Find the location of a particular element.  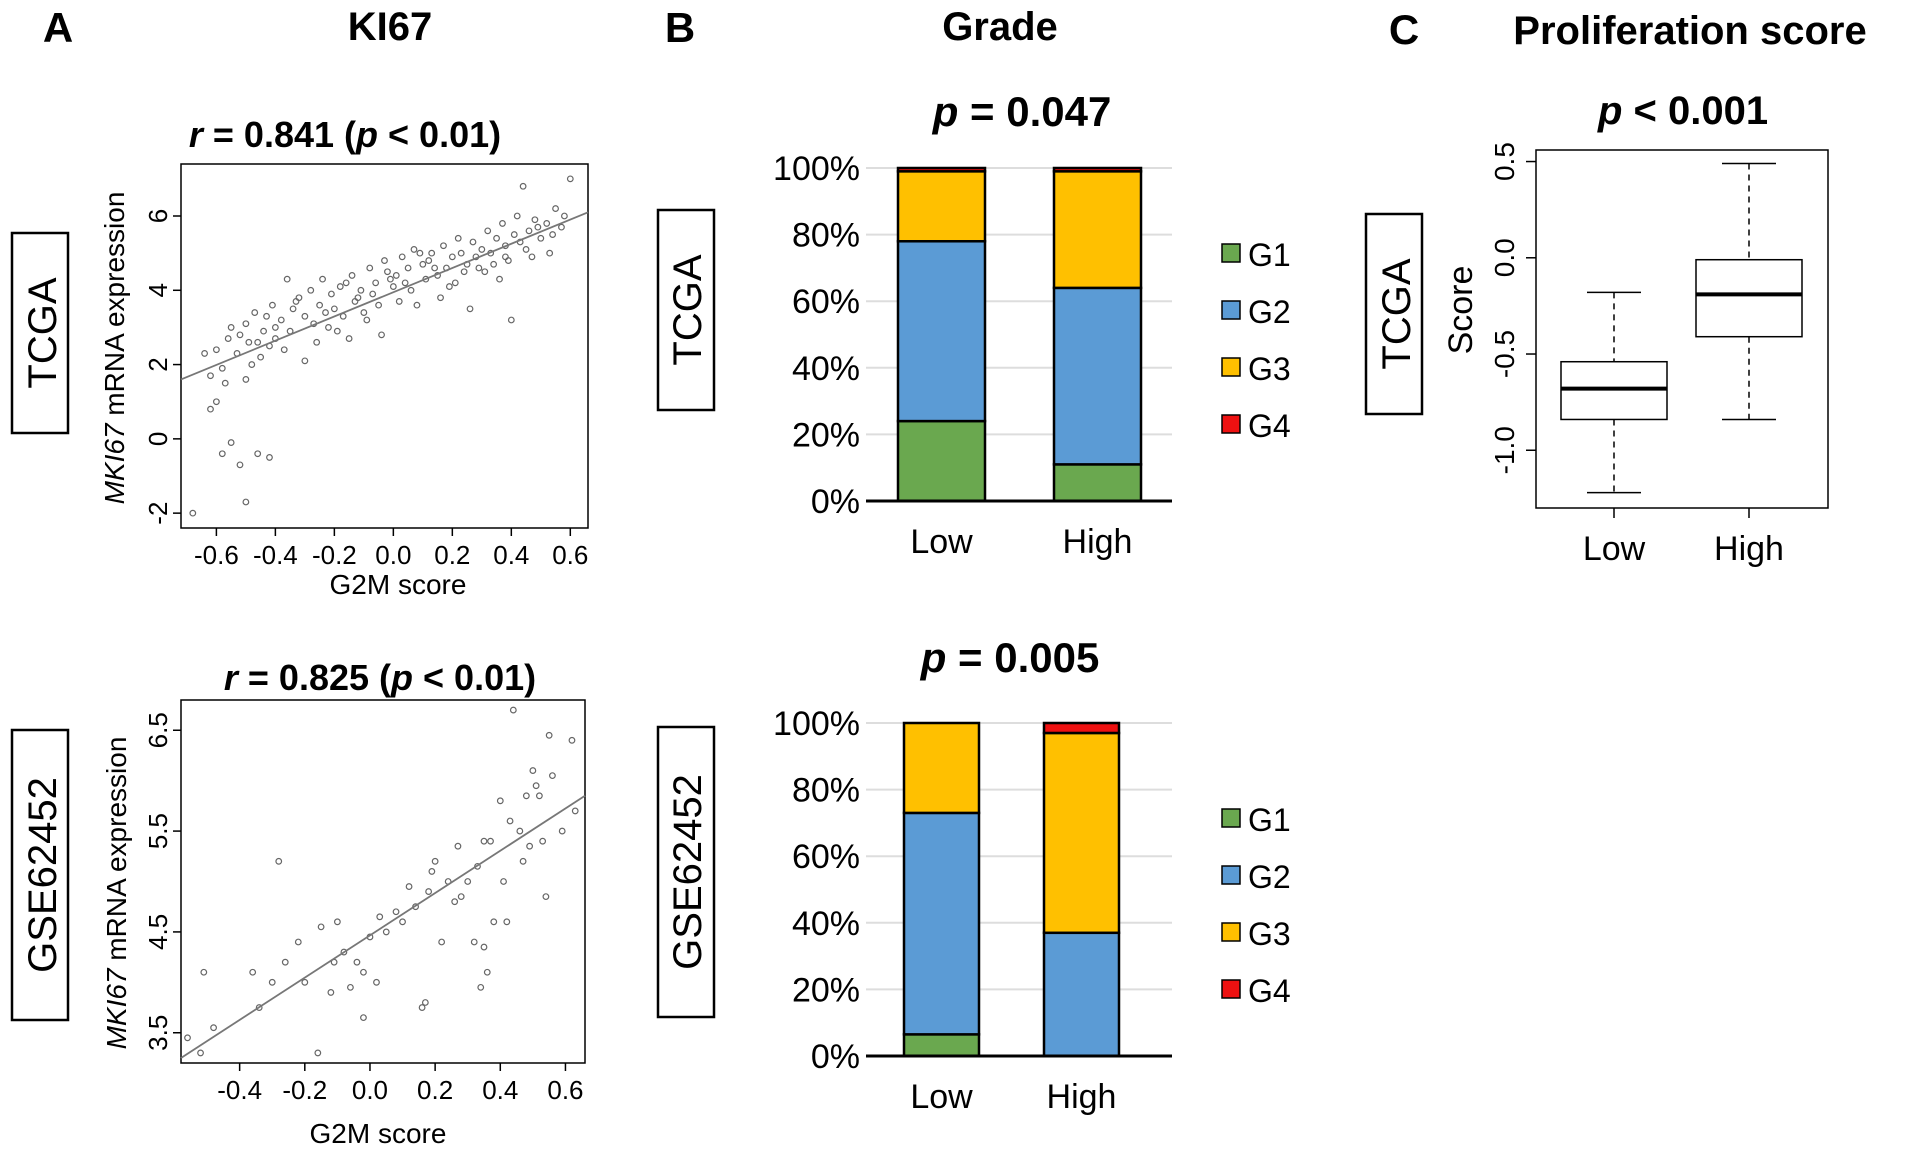

y-tick-label: 60% is located at coordinates (826, 302).